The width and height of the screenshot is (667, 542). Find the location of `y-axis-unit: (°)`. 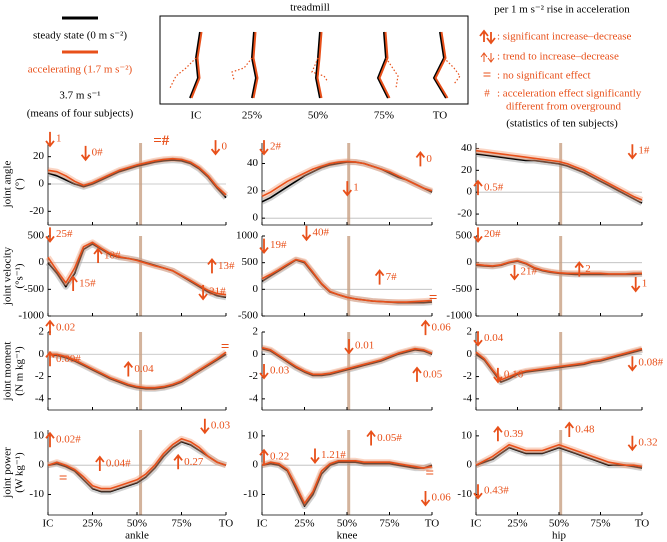

y-axis-unit: (°) is located at coordinates (20, 184).